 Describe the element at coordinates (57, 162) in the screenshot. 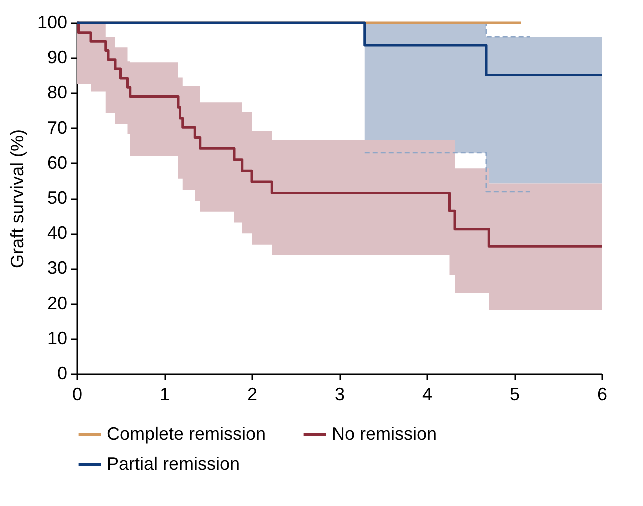

I see `y-tick-label: 60` at that location.